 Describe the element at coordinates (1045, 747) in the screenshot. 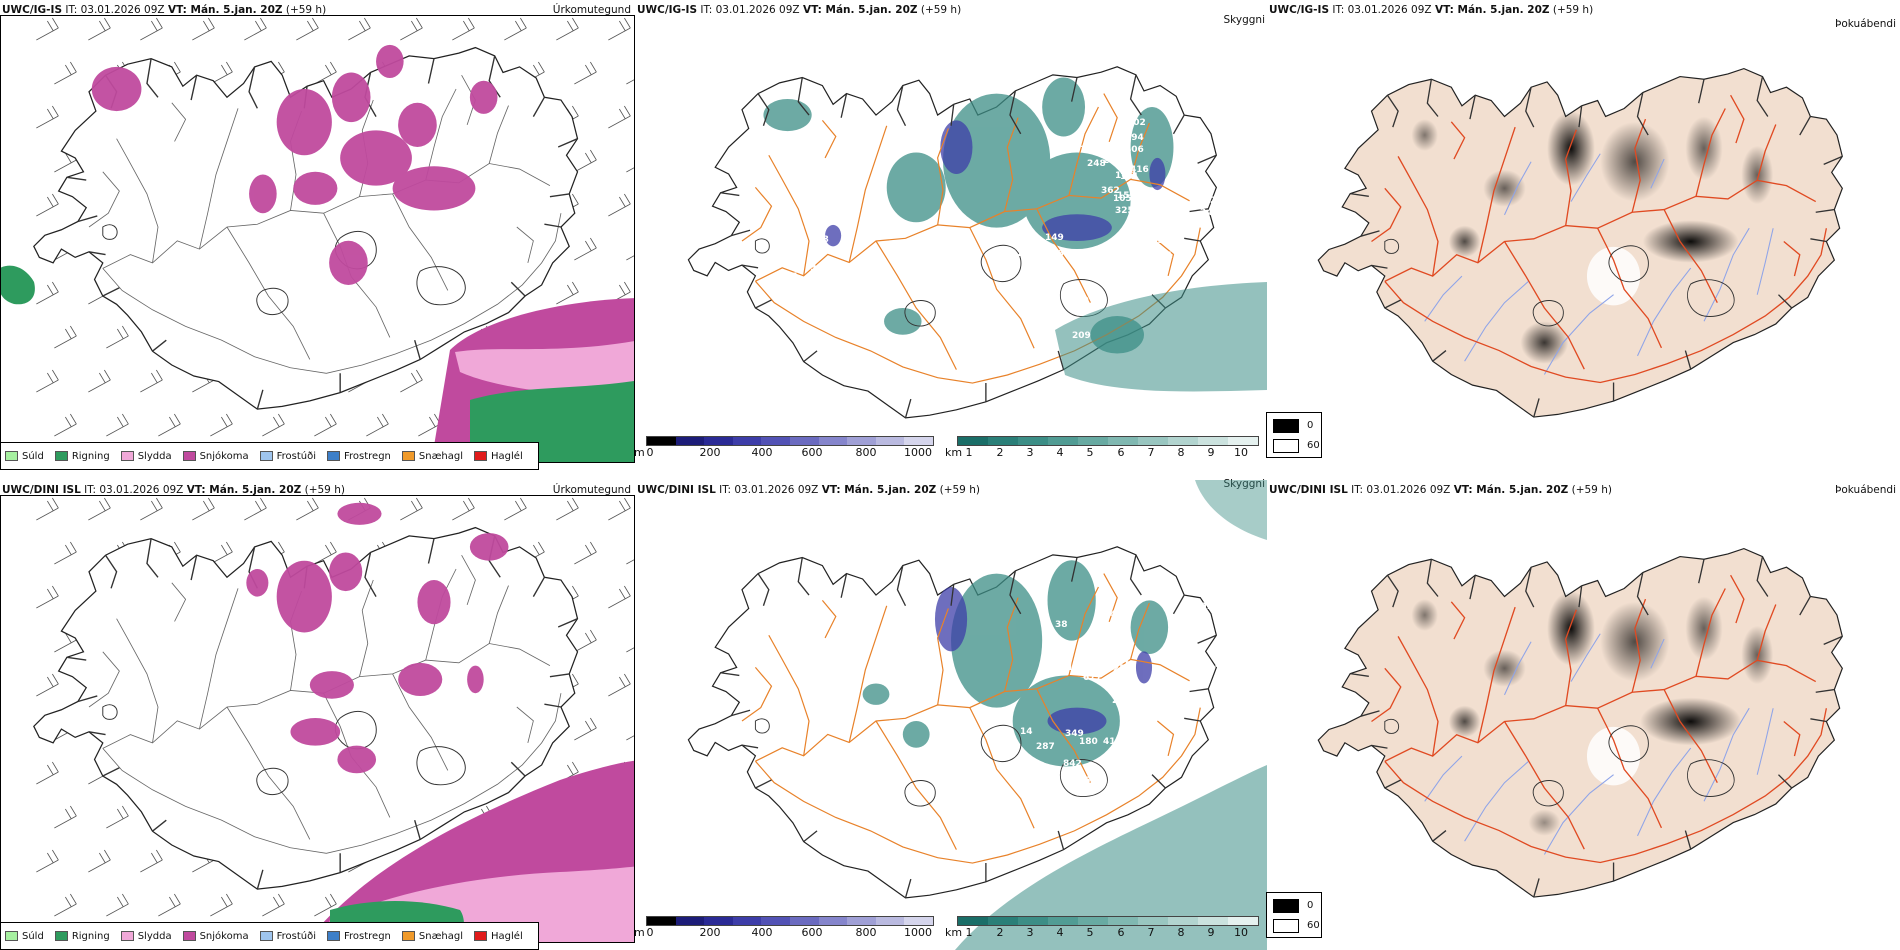

I see `visibility-value: 287` at that location.